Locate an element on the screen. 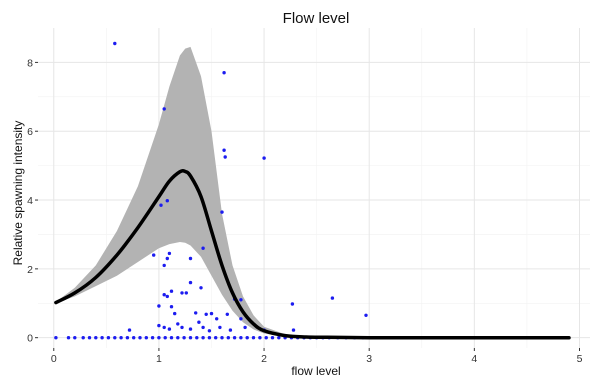  y-tick-label: 2 is located at coordinates (30, 270).